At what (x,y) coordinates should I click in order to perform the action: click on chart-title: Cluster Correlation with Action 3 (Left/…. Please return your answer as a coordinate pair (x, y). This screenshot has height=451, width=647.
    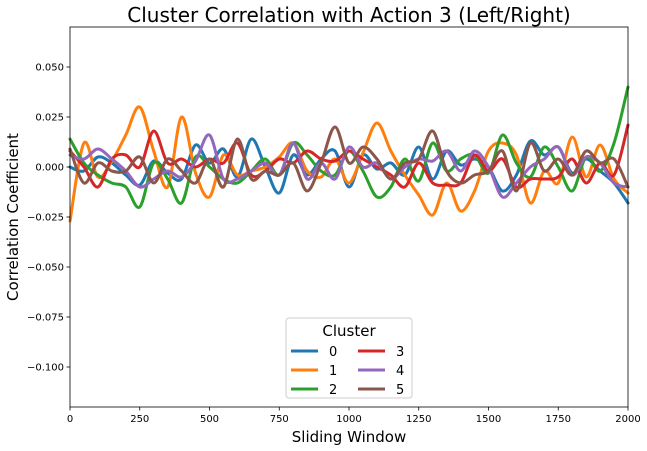
    Looking at the image, I should click on (349, 15).